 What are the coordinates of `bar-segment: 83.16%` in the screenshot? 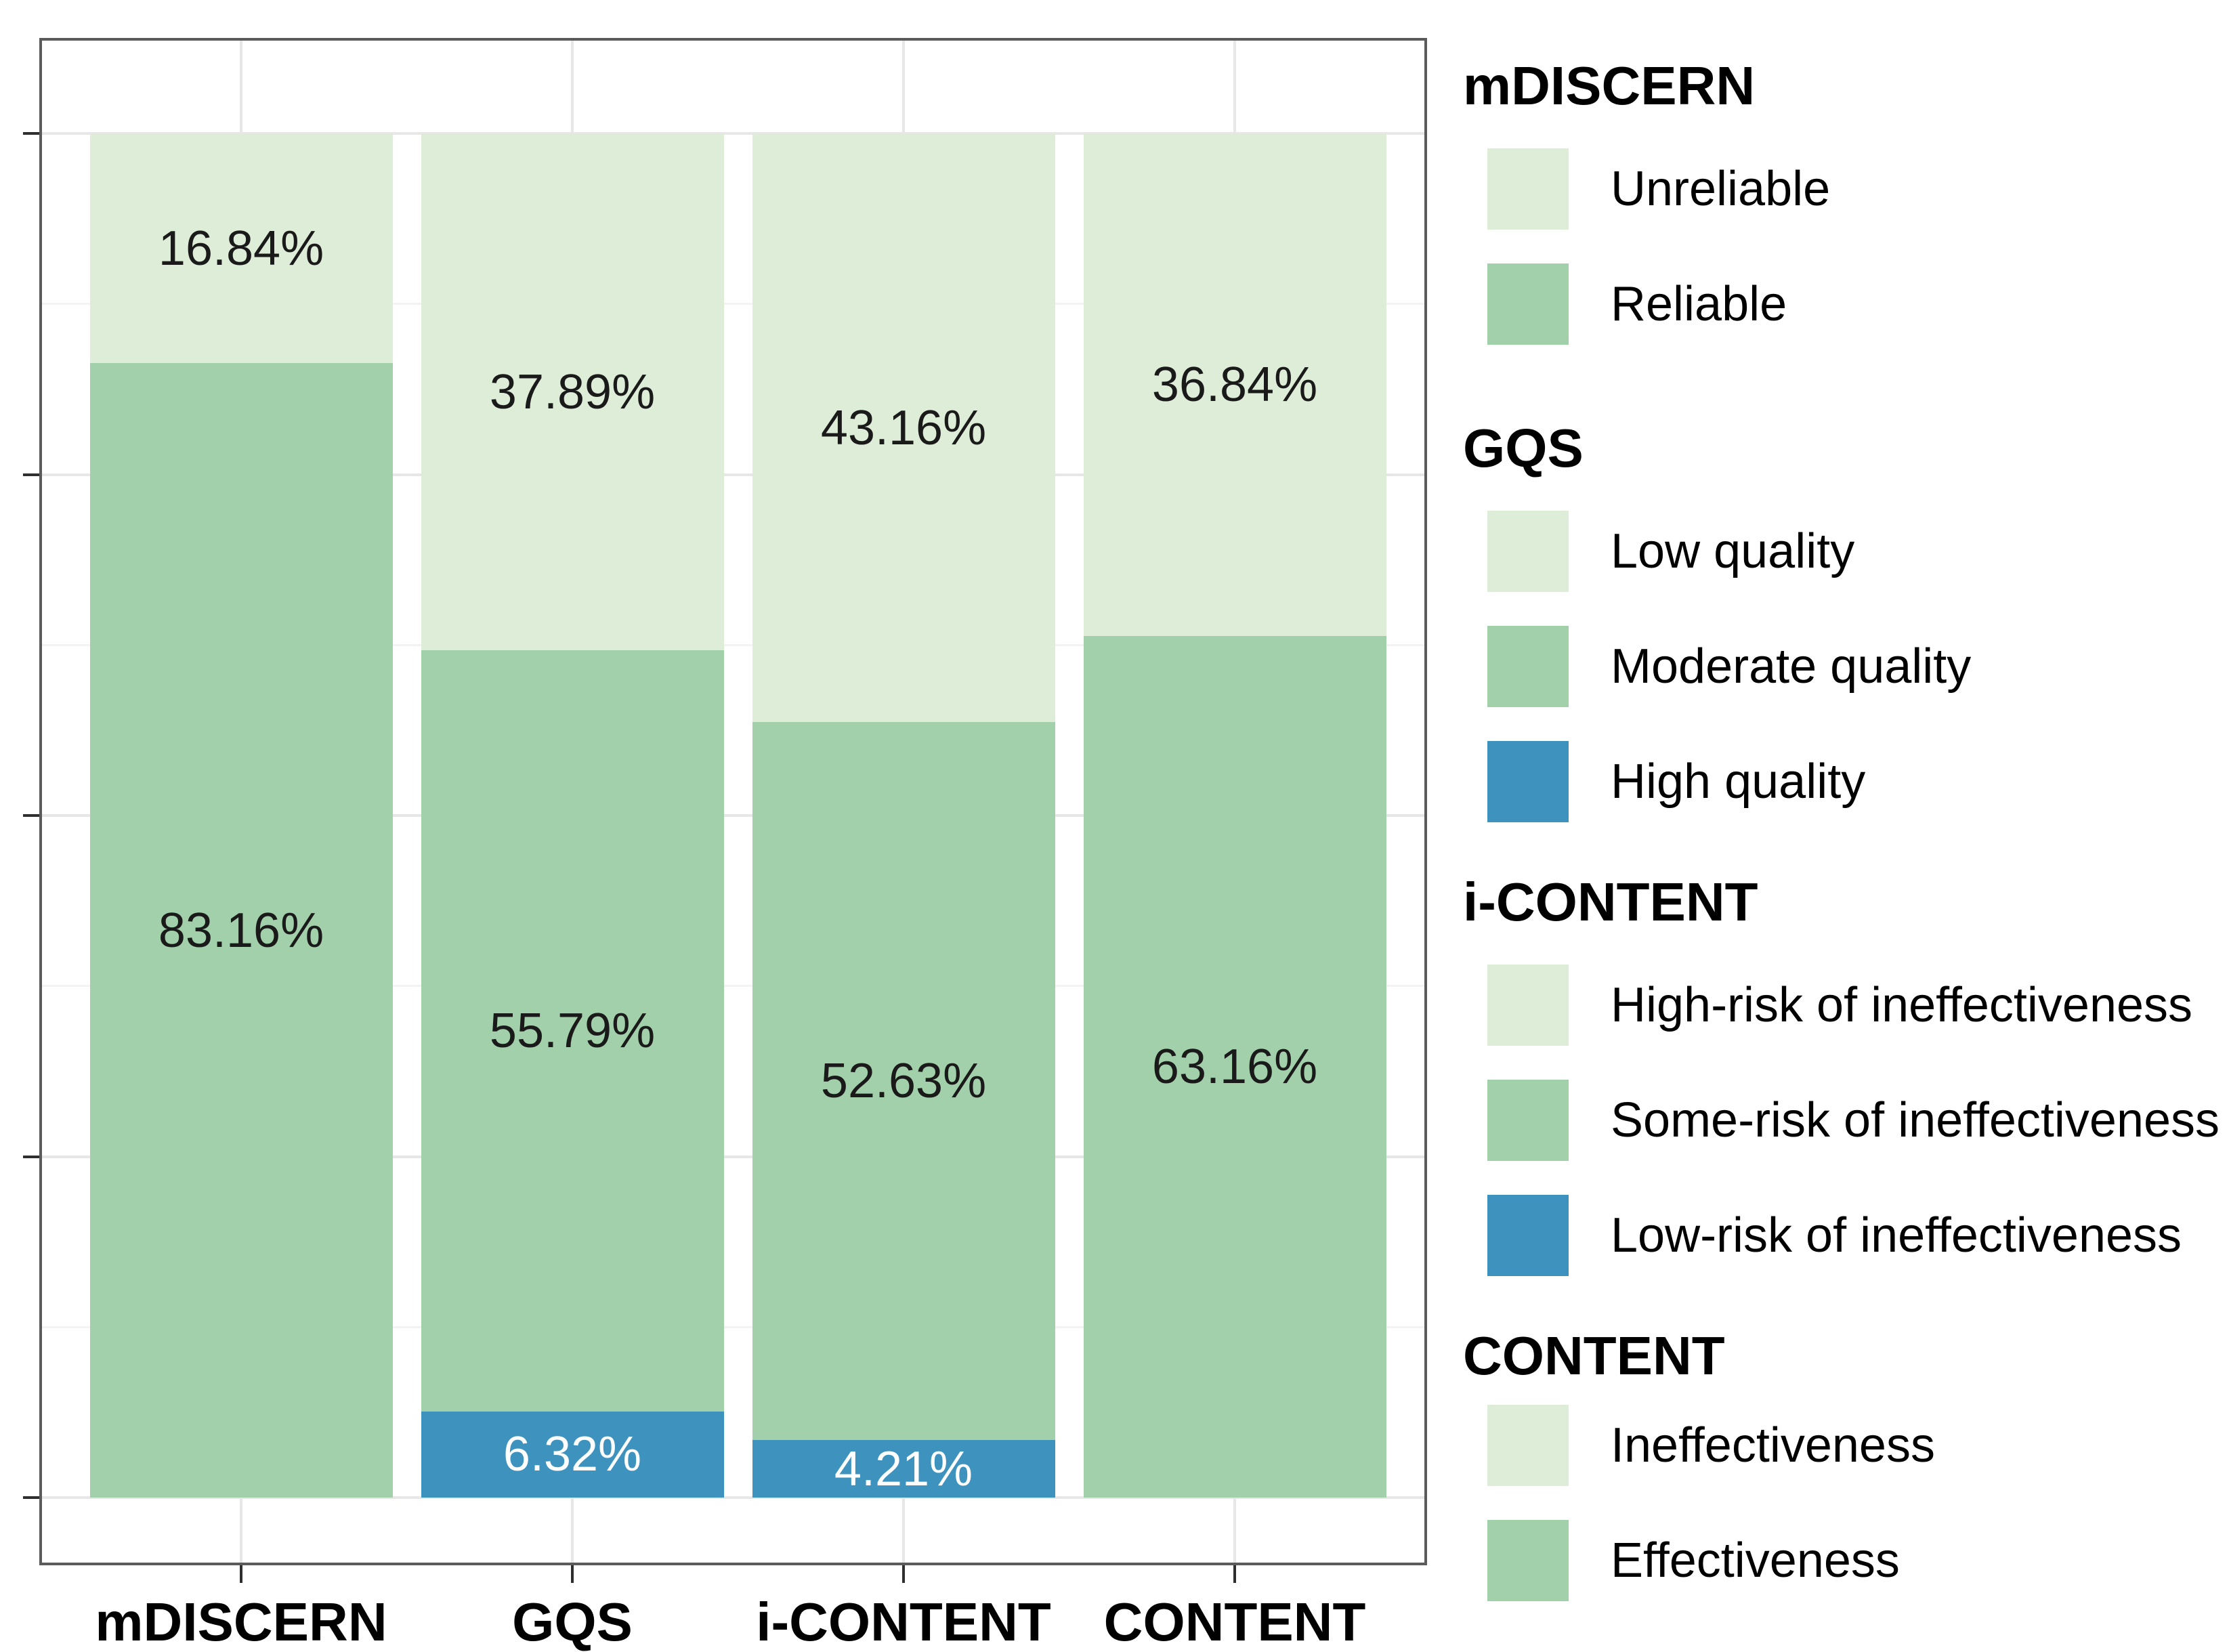 It's located at (241, 930).